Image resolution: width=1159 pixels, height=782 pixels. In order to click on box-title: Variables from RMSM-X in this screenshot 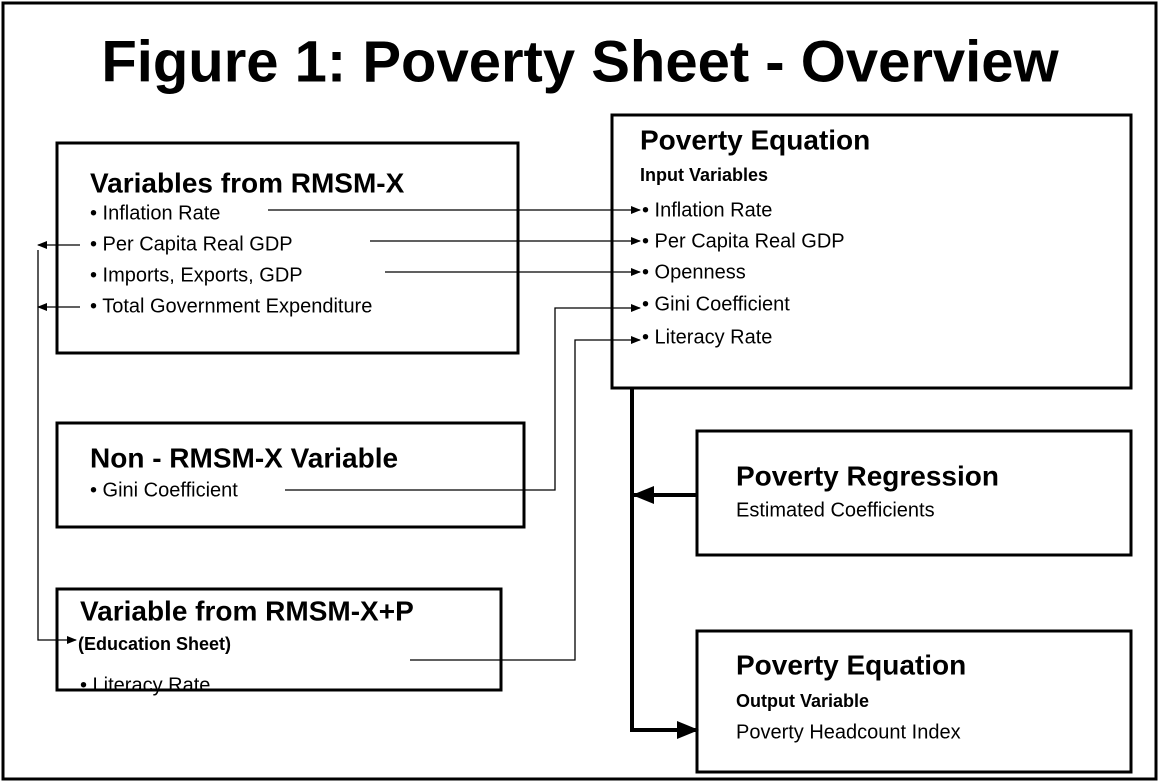, I will do `click(247, 182)`.